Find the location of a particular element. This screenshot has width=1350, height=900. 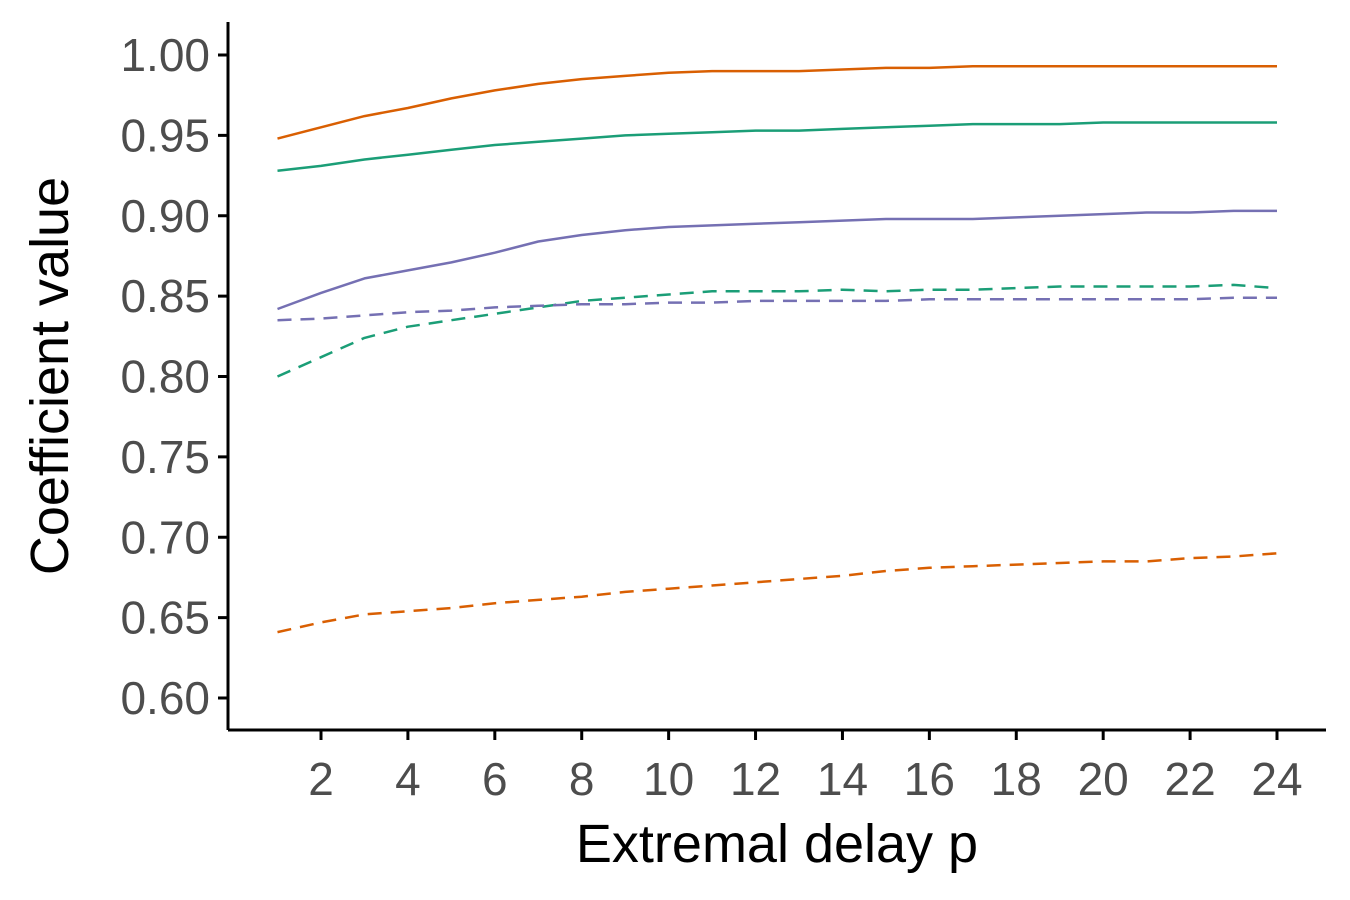

y-tick-label: 0.75 is located at coordinates (165, 457).